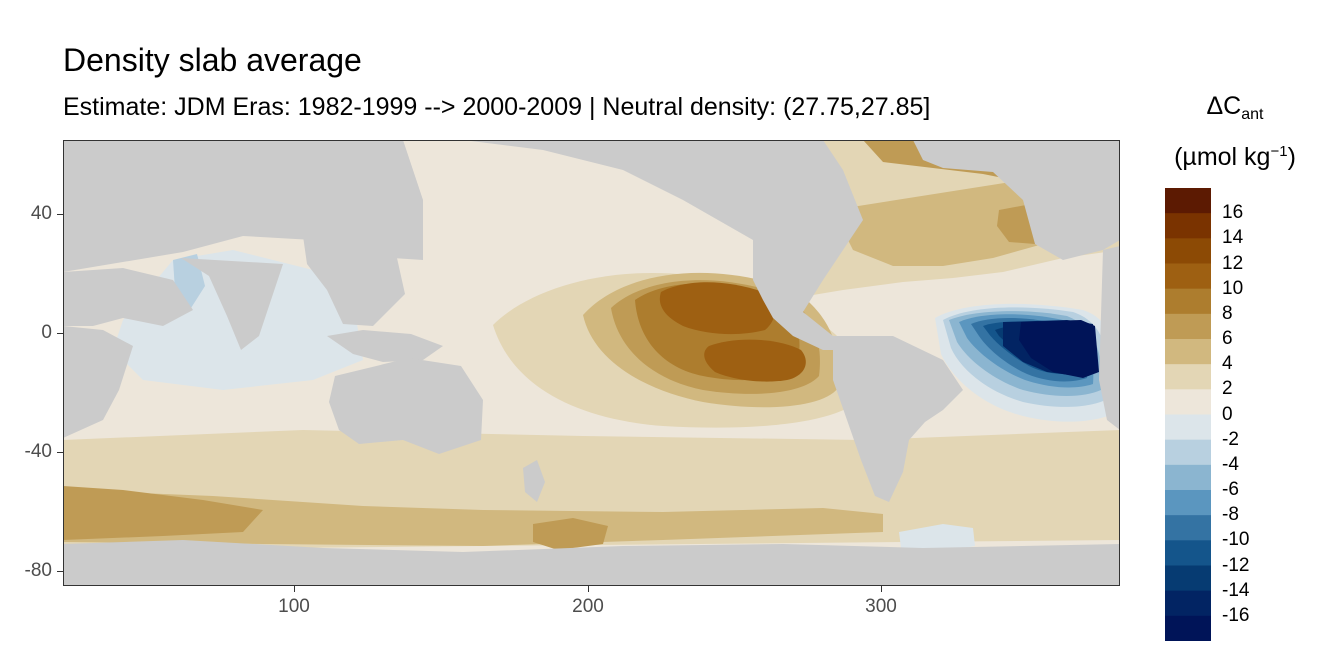  I want to click on legend-title: ΔCant, so click(1235, 110).